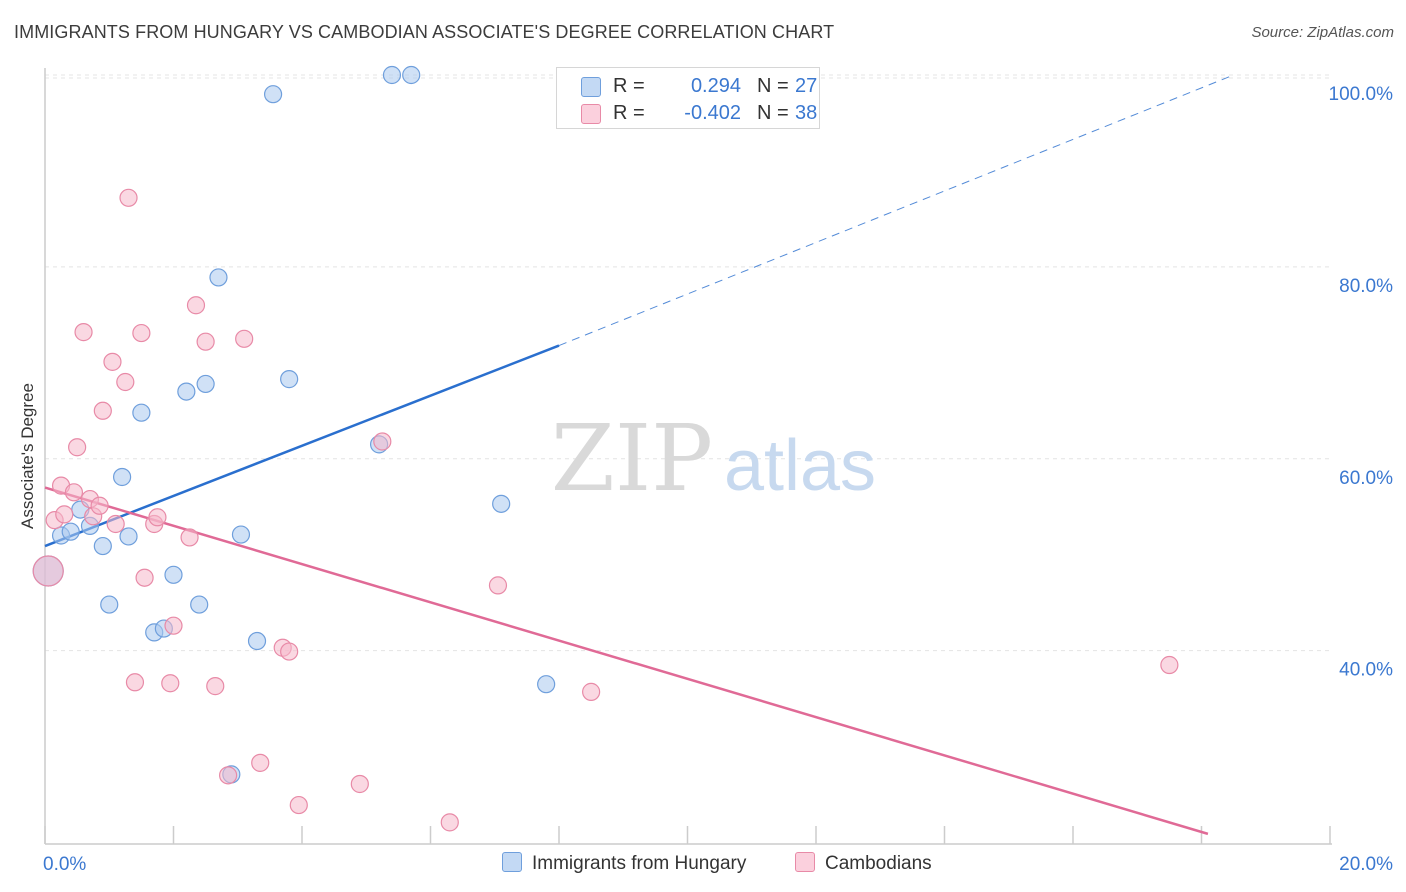 The width and height of the screenshot is (1406, 892). What do you see at coordinates (713, 458) in the screenshot?
I see `watermark: ZIP atlas` at bounding box center [713, 458].